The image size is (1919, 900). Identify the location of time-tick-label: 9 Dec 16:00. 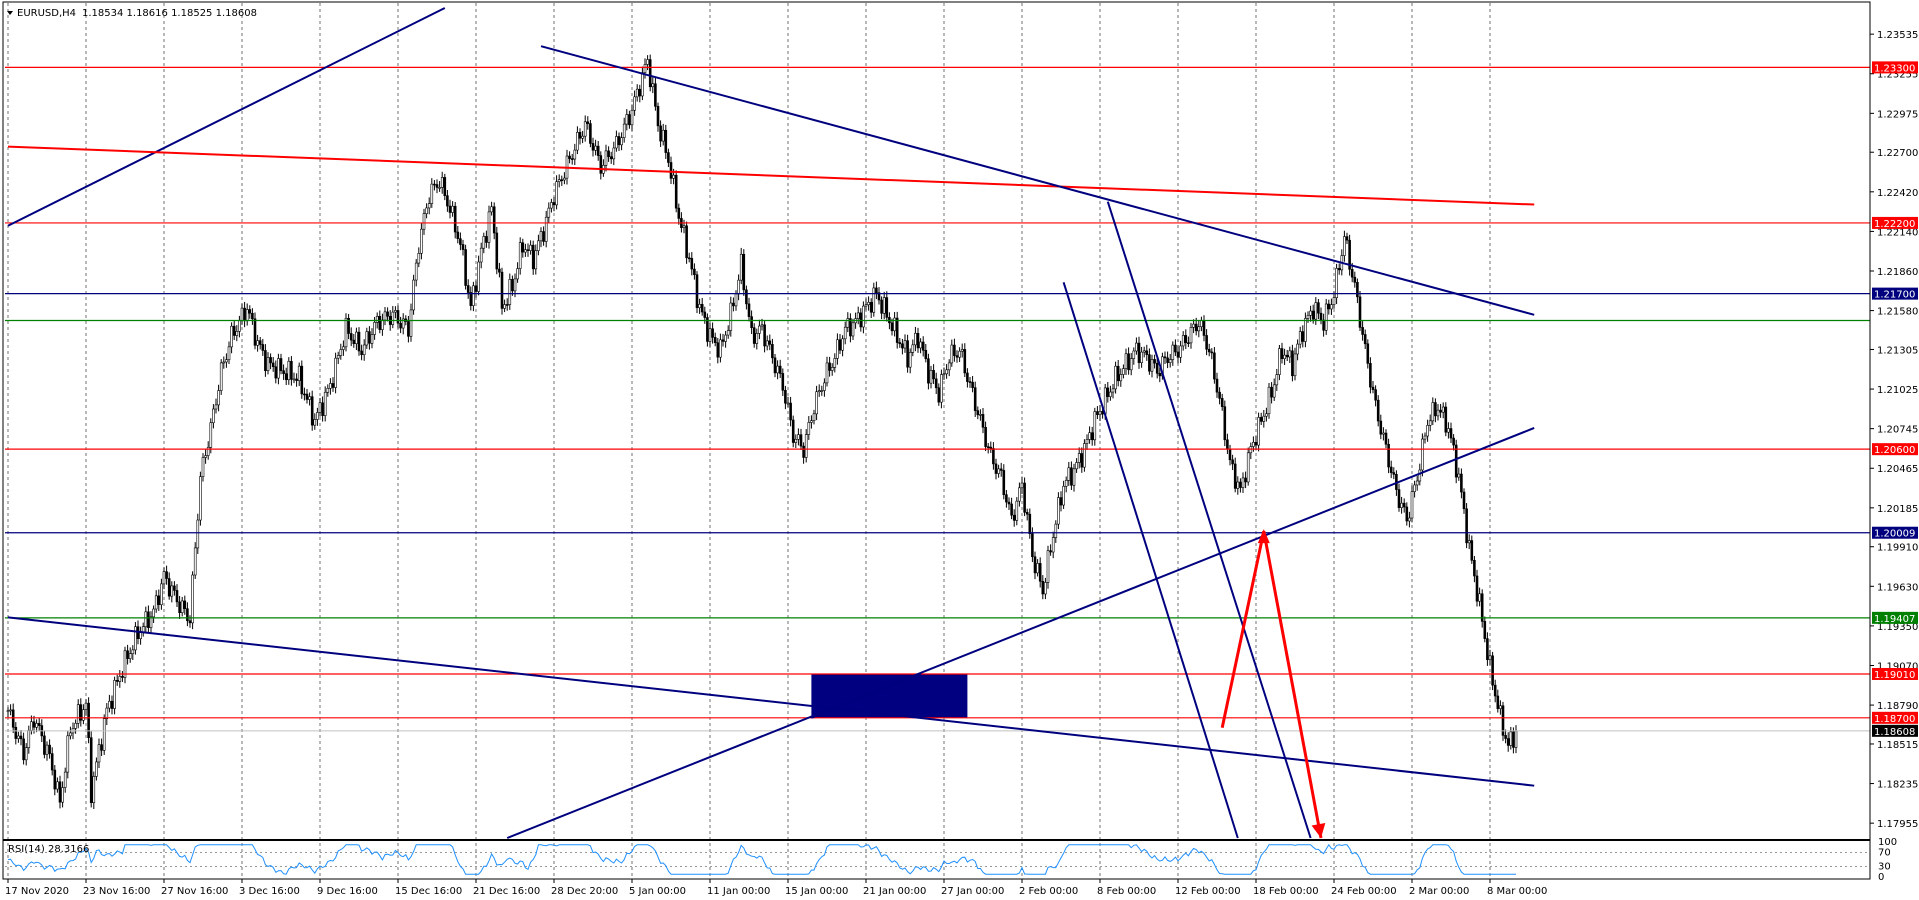
(347, 891).